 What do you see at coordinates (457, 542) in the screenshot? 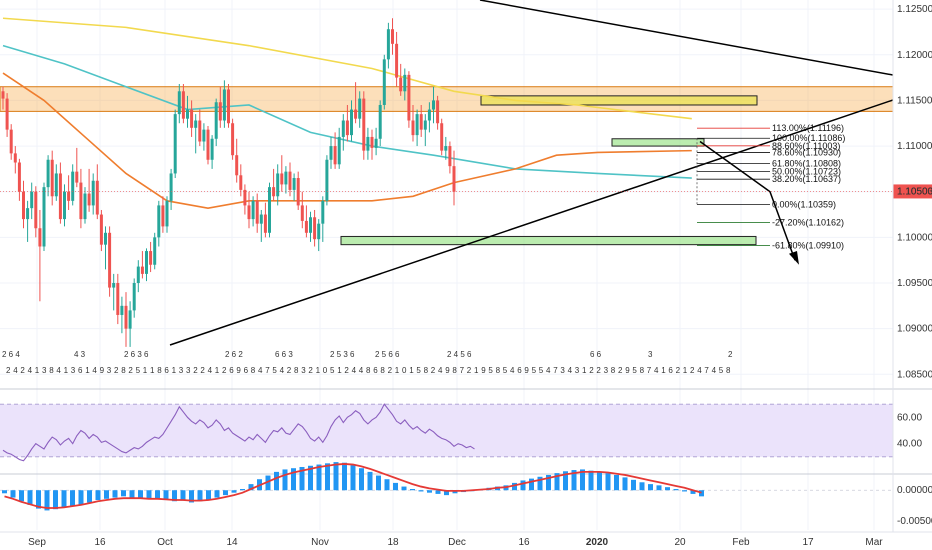
I see `time-tick-label: Dec` at bounding box center [457, 542].